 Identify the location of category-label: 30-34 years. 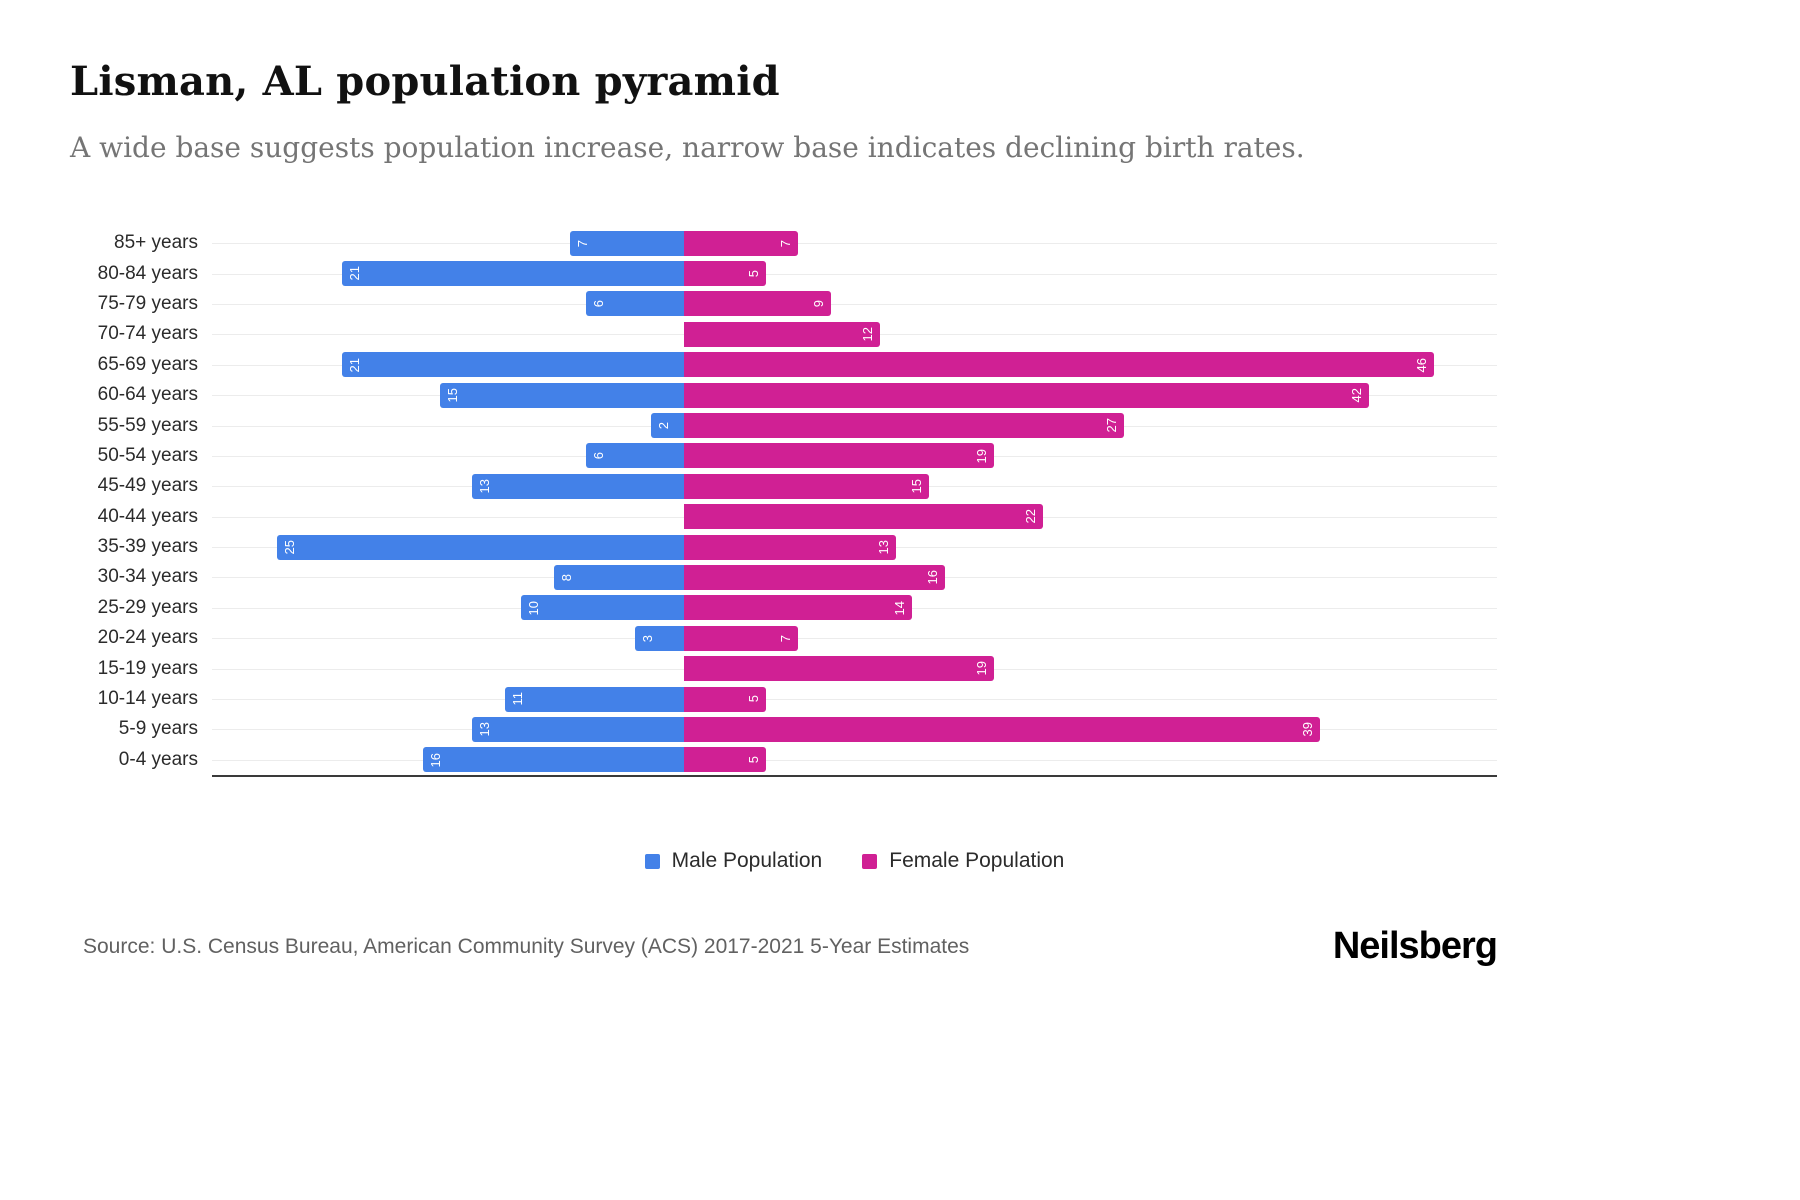
(147, 577).